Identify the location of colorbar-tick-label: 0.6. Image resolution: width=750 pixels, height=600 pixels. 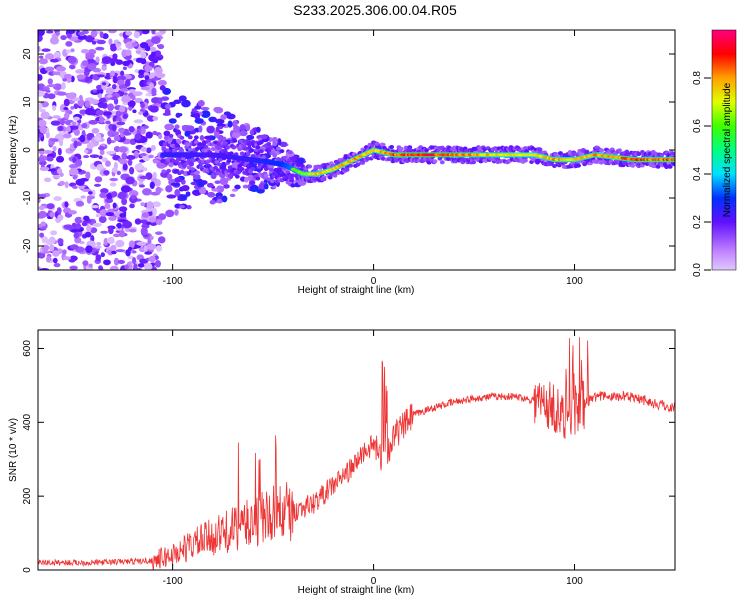
(697, 126).